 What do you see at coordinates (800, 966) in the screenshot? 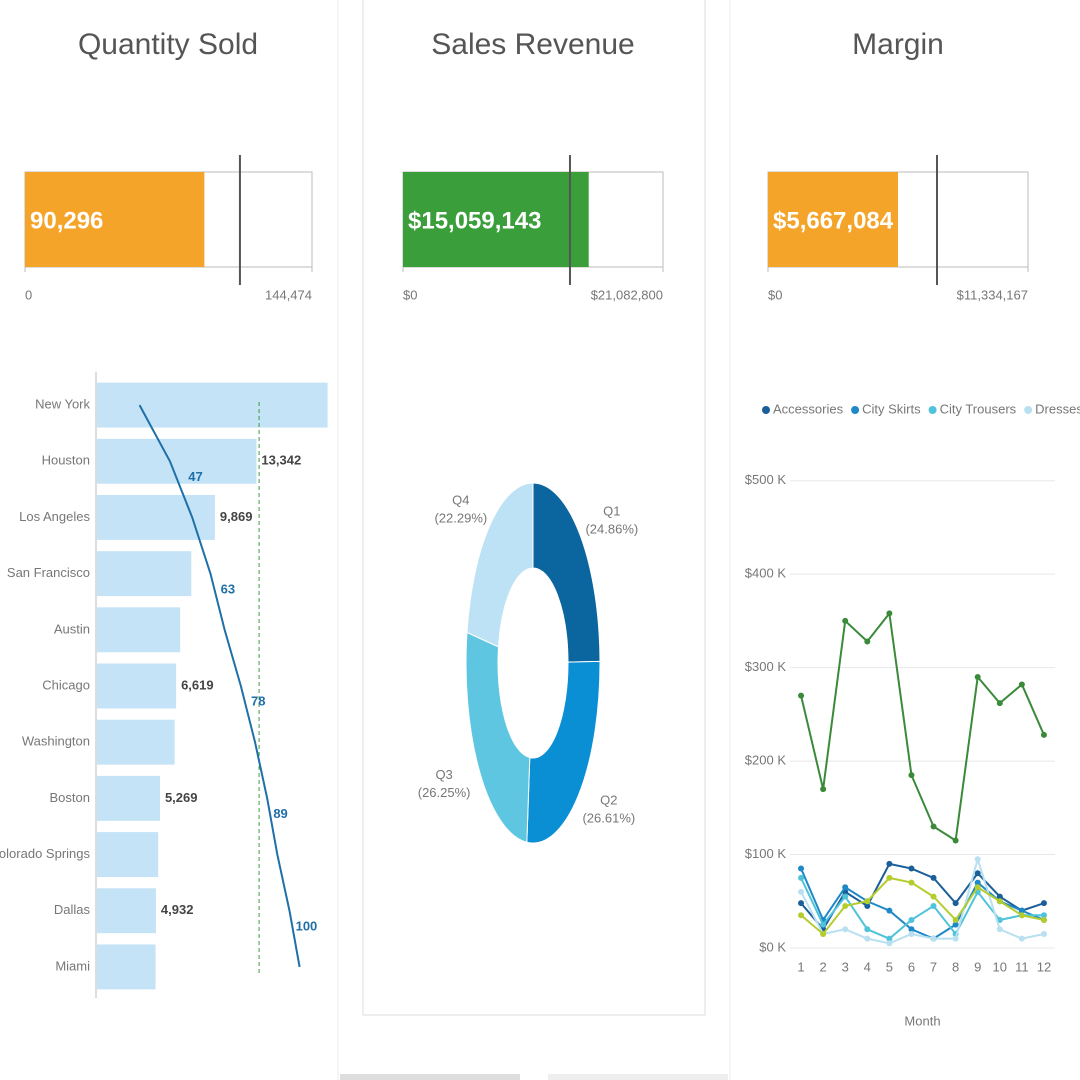
I see `x-tick-label: 1` at bounding box center [800, 966].